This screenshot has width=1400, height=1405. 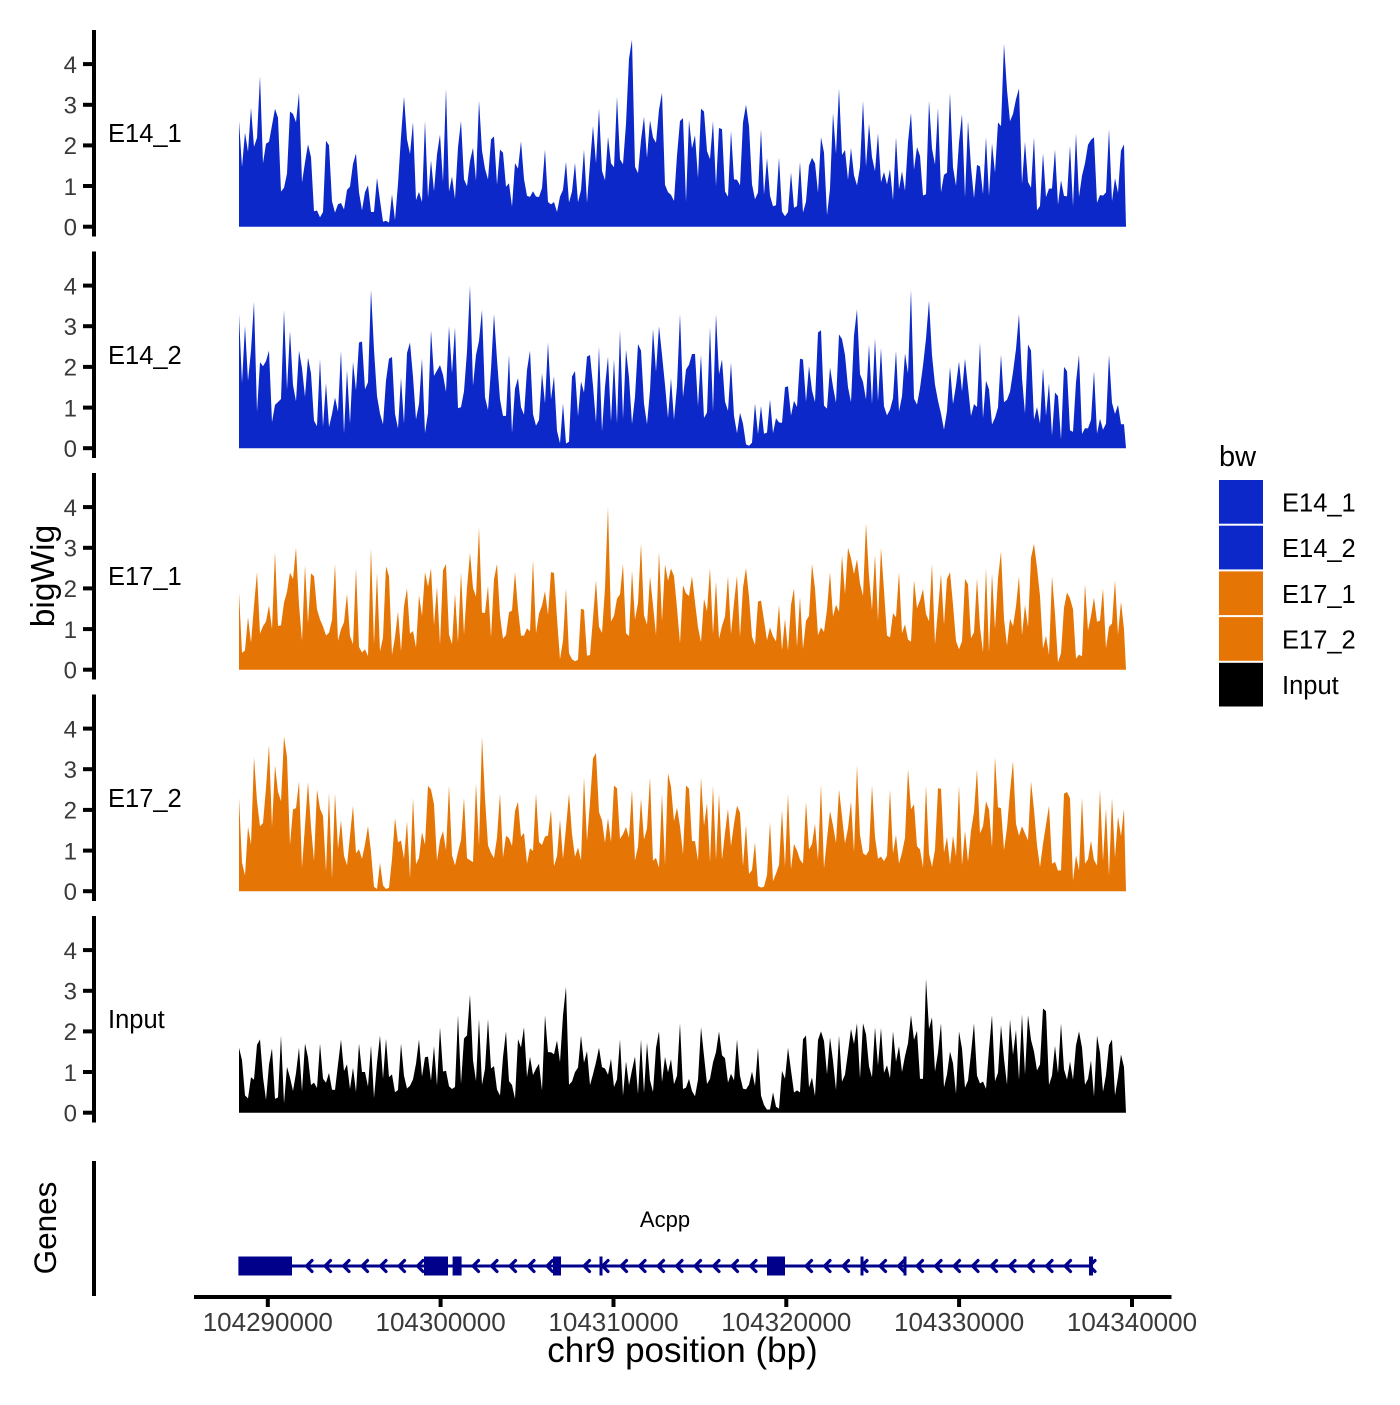 I want to click on svg-text: 104310000, so click(x=613, y=1322).